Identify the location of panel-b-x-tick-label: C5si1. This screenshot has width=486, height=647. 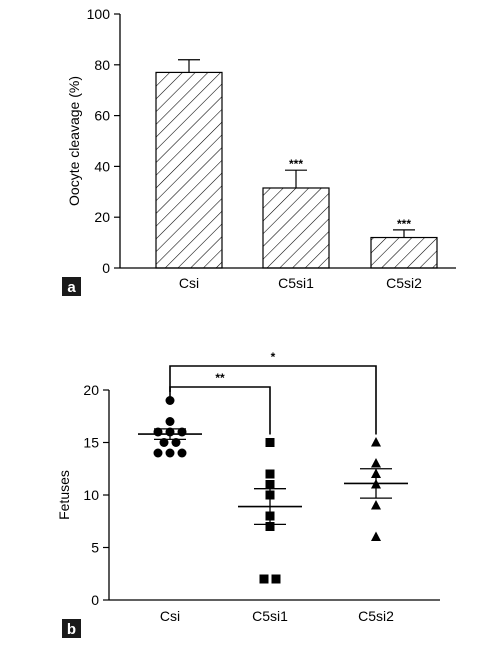
(270, 616).